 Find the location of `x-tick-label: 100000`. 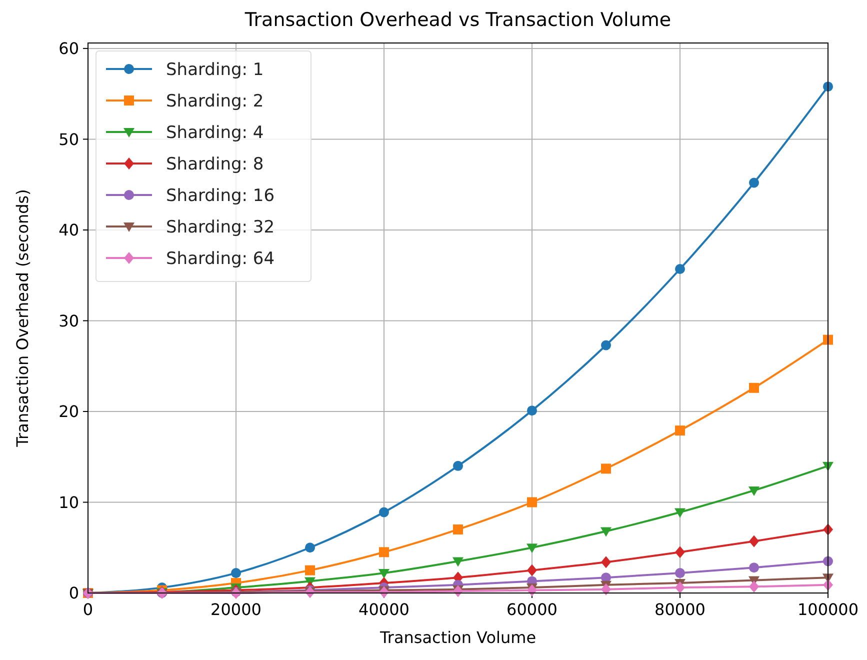

x-tick-label: 100000 is located at coordinates (828, 609).